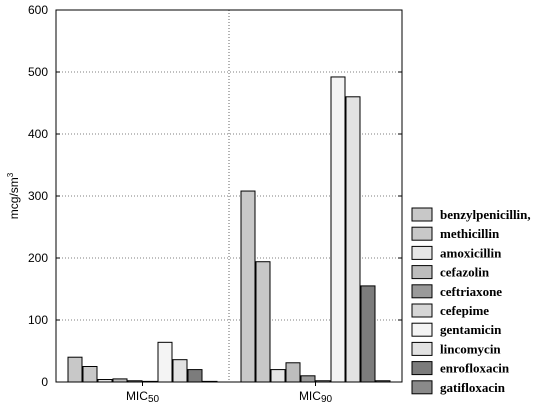 The height and width of the screenshot is (408, 550). I want to click on legend-label: lincomycin, so click(470, 348).